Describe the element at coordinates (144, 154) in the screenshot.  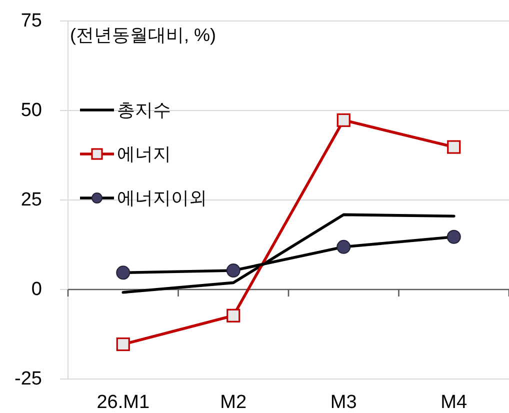
I see `legend-label: 에너지` at that location.